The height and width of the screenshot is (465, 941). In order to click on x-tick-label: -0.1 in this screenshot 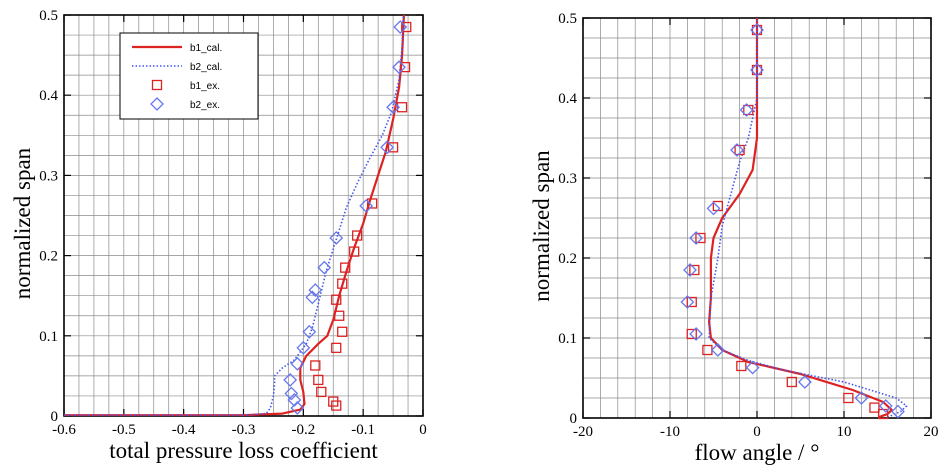, I will do `click(363, 430)`.